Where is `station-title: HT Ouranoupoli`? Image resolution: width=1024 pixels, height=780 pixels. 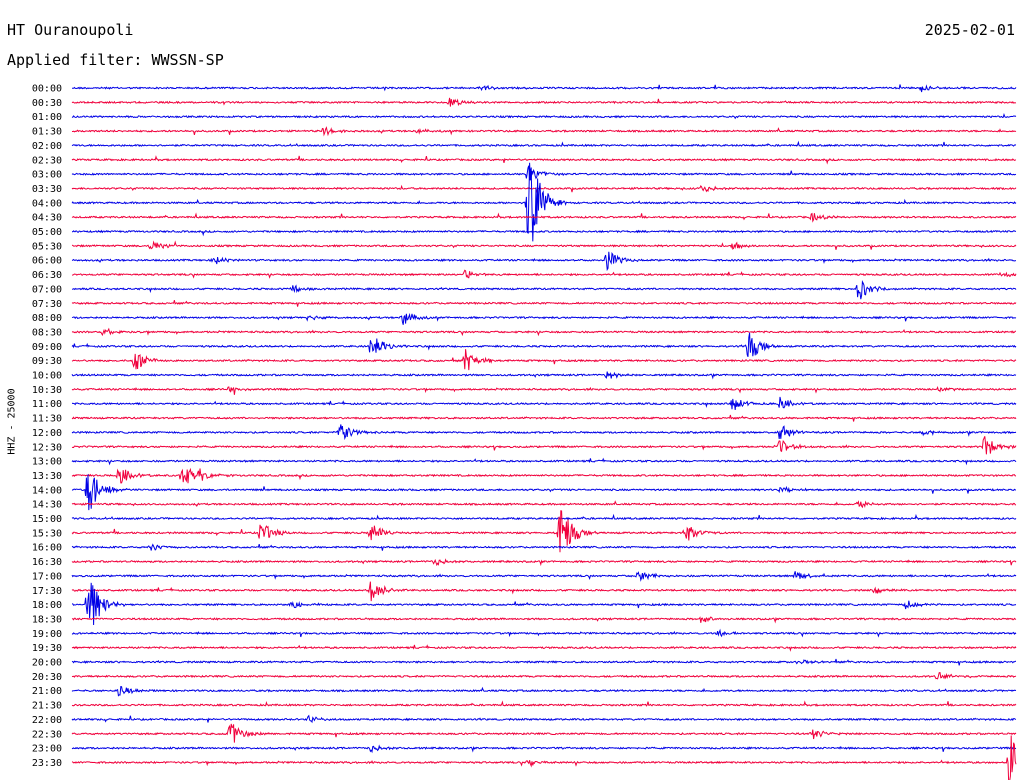
station-title: HT Ouranoupoli is located at coordinates (70, 30).